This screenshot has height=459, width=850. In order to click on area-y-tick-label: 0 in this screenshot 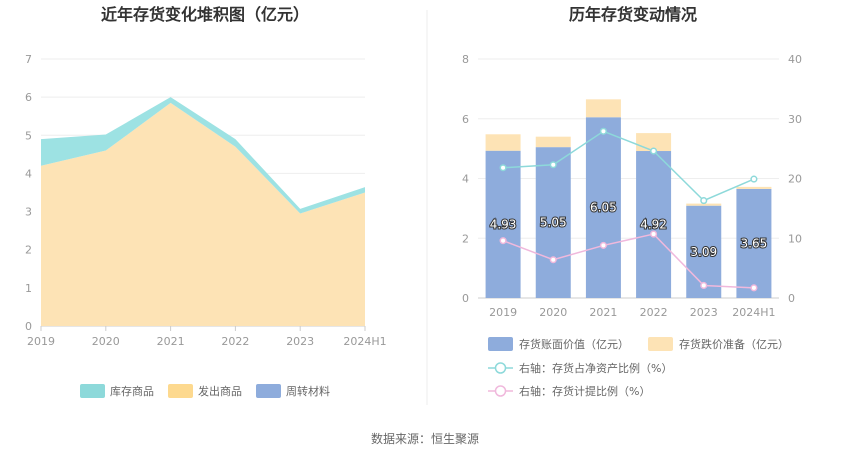, I will do `click(28, 326)`.